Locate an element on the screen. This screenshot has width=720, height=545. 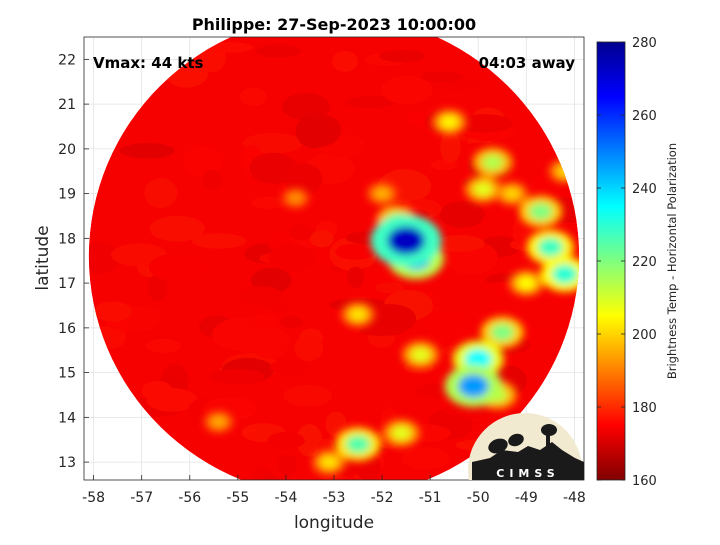
vmax-annotation: Vmax: 44 kts is located at coordinates (148, 63).